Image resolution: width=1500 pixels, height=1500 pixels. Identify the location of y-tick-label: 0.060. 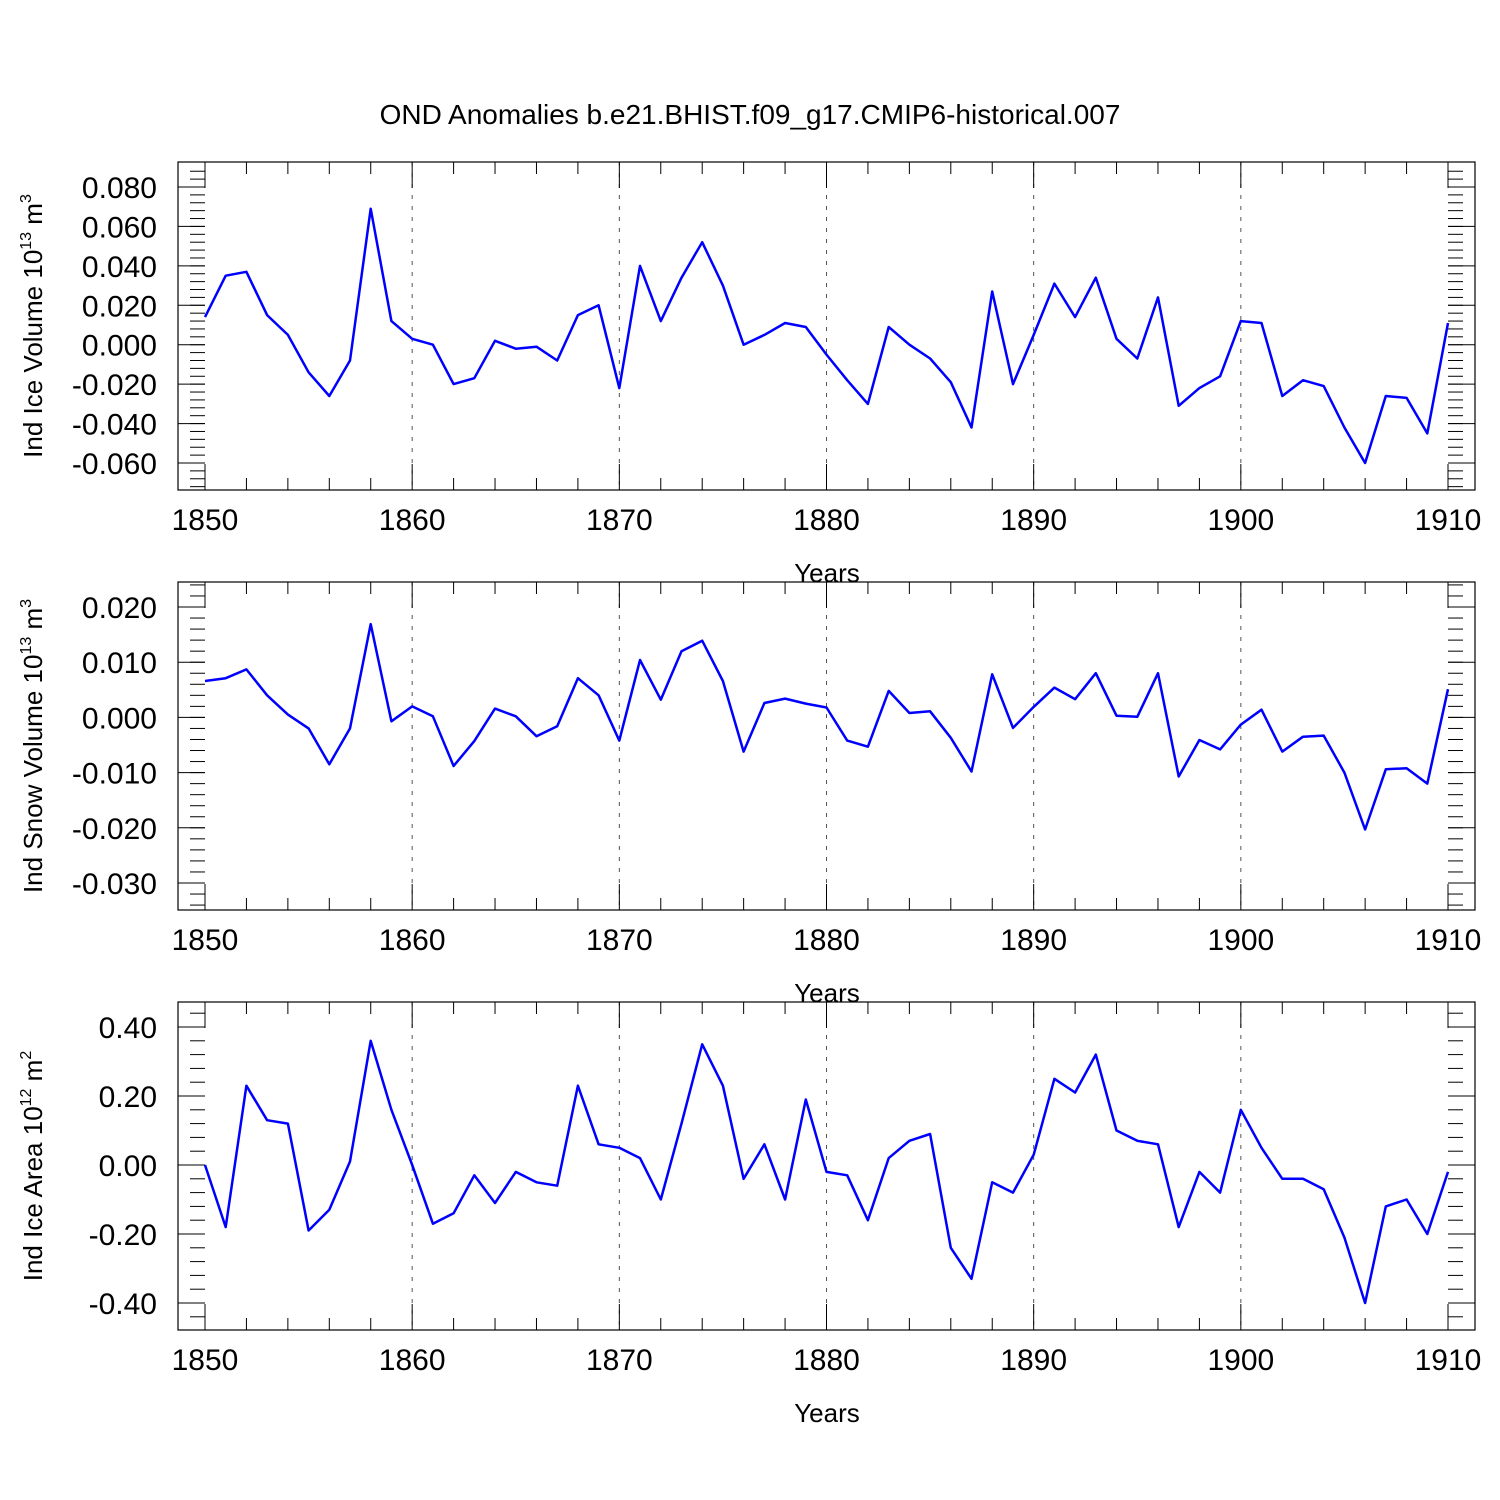
(119, 227).